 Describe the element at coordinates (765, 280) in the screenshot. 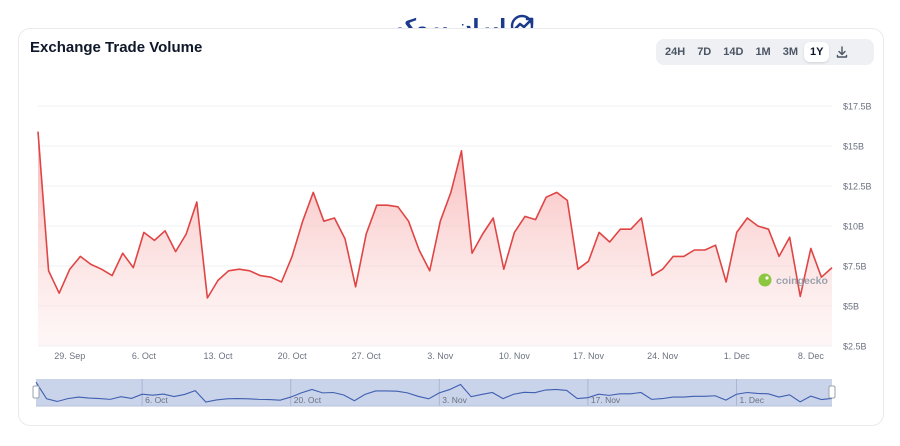

I see `coingecko-logo-icon` at that location.